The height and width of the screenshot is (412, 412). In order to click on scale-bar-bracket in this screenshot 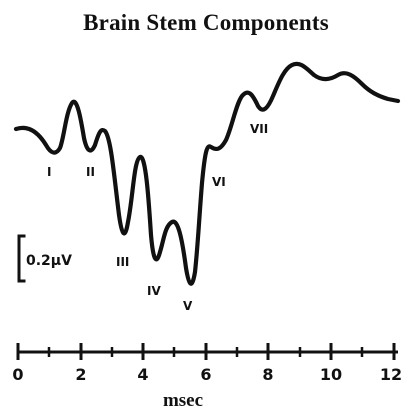, I will do `click(21, 258)`.